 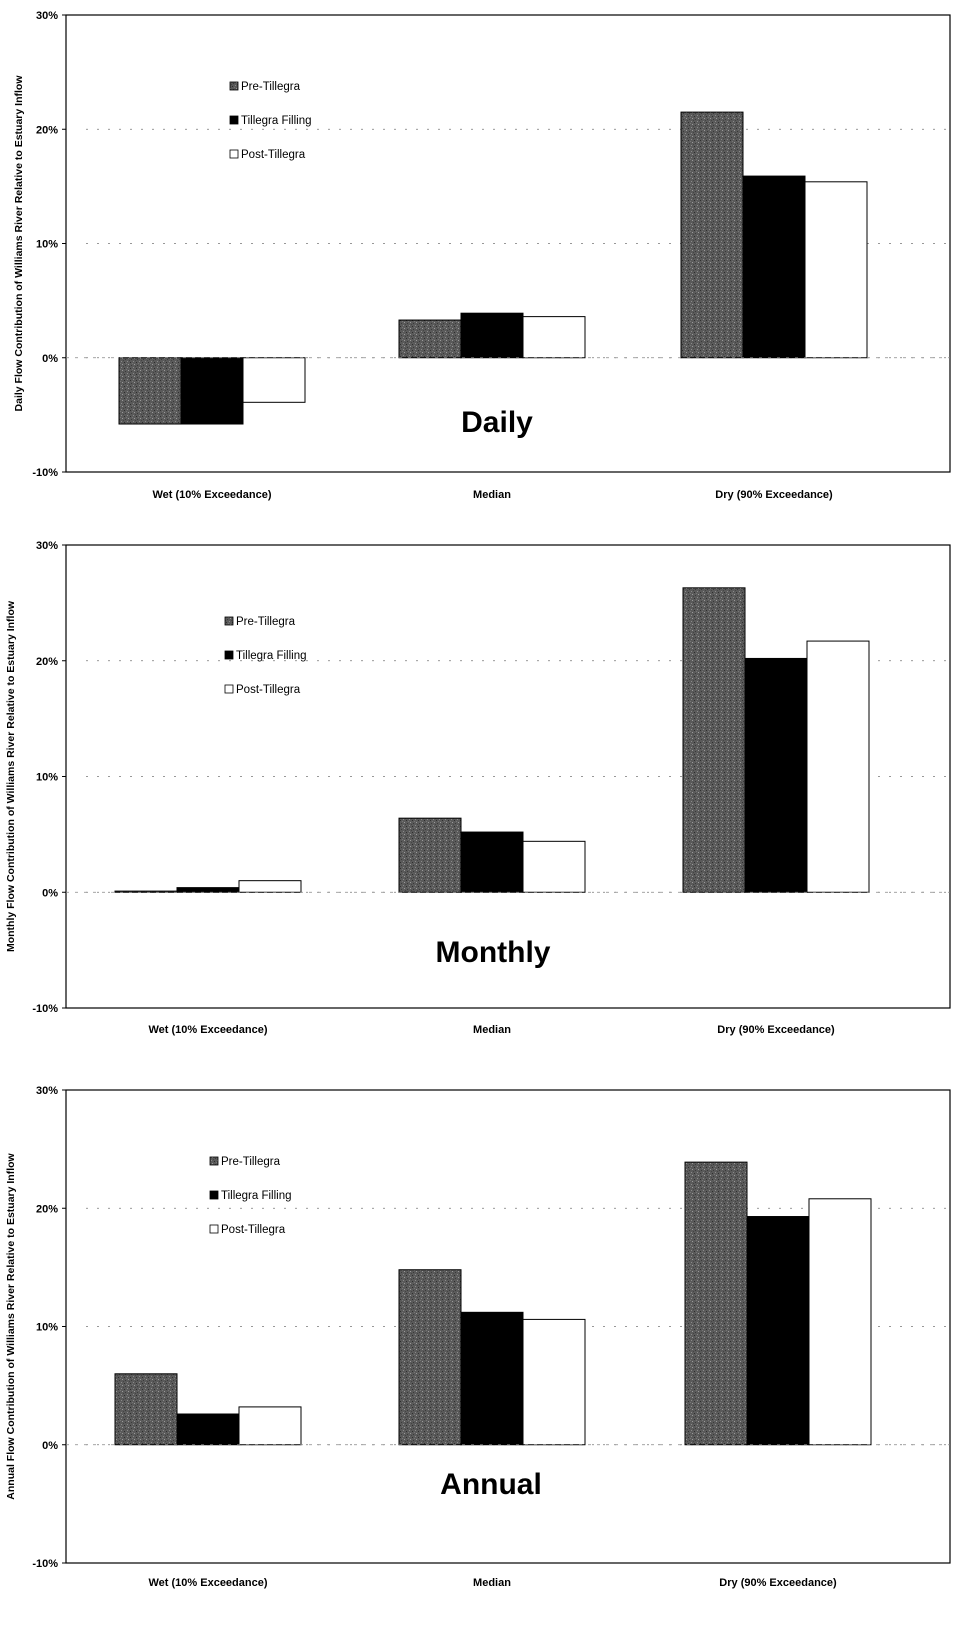 I want to click on panel-title: Monthly, so click(x=493, y=952).